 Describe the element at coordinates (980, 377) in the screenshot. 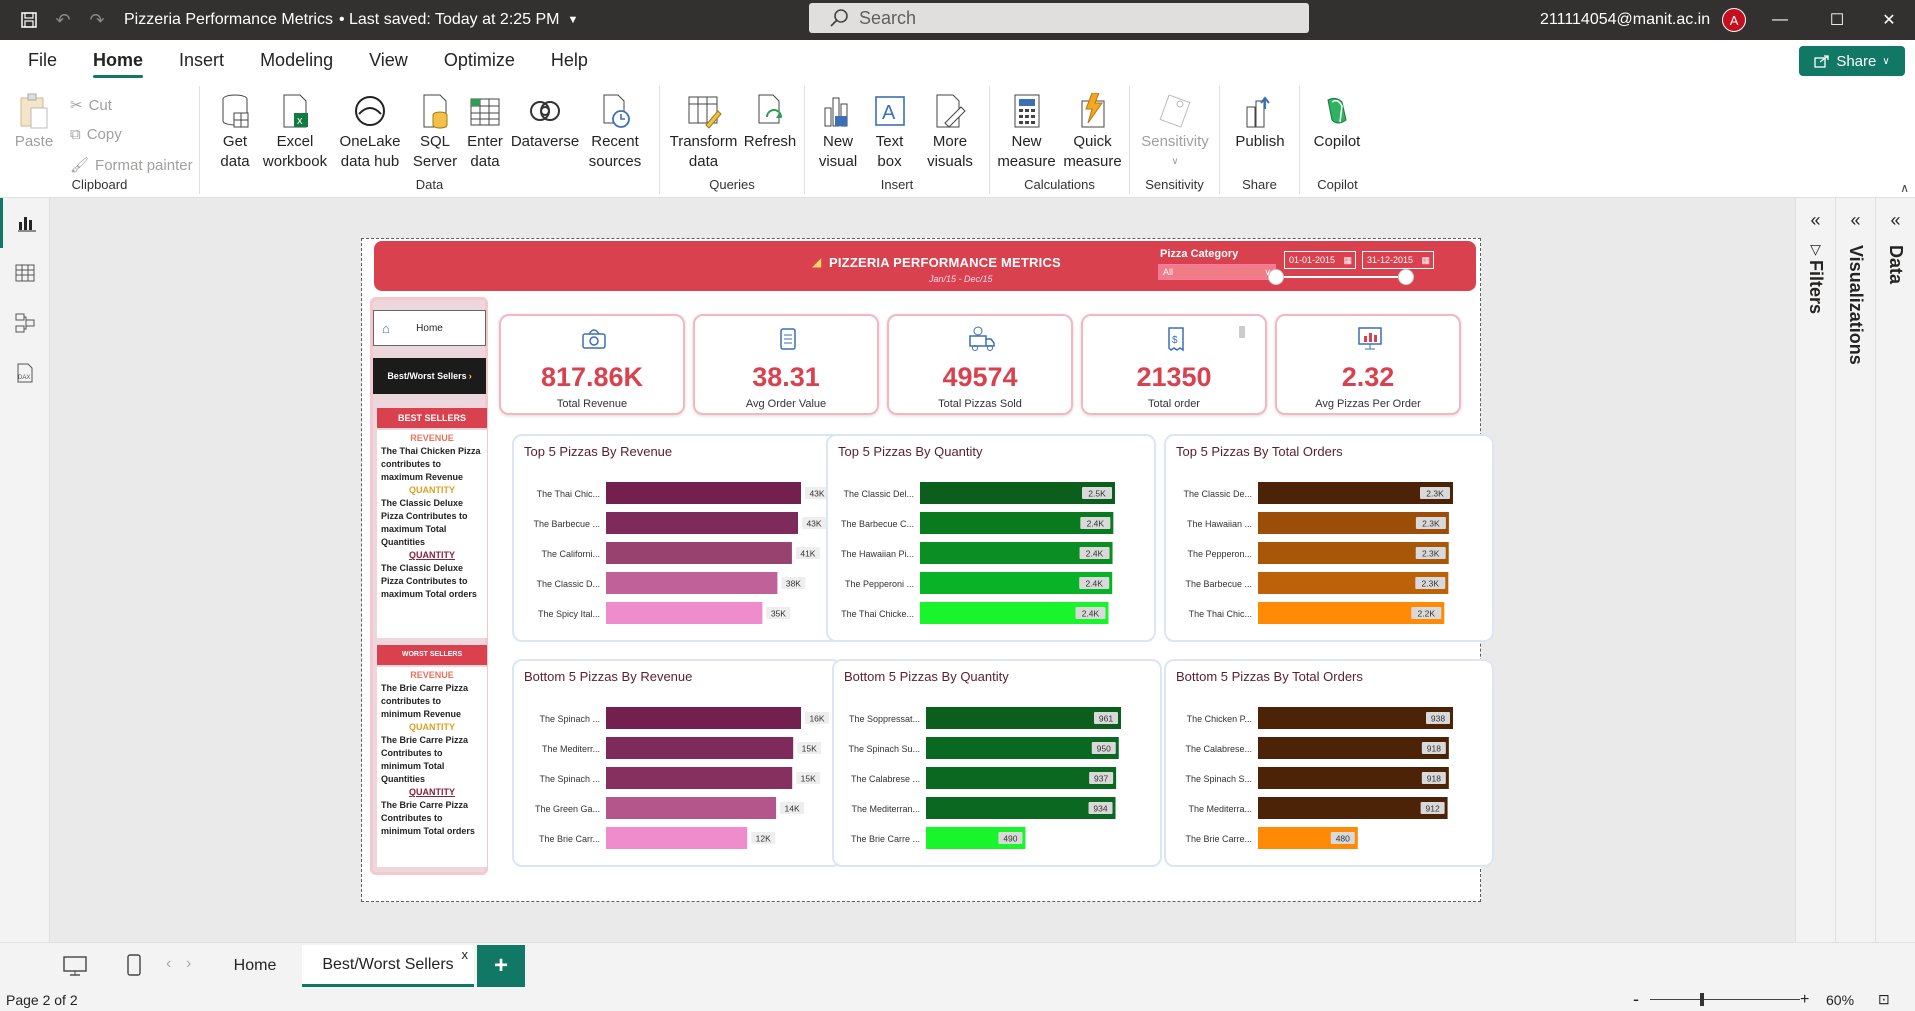

I see `kpi-value: 49574` at that location.